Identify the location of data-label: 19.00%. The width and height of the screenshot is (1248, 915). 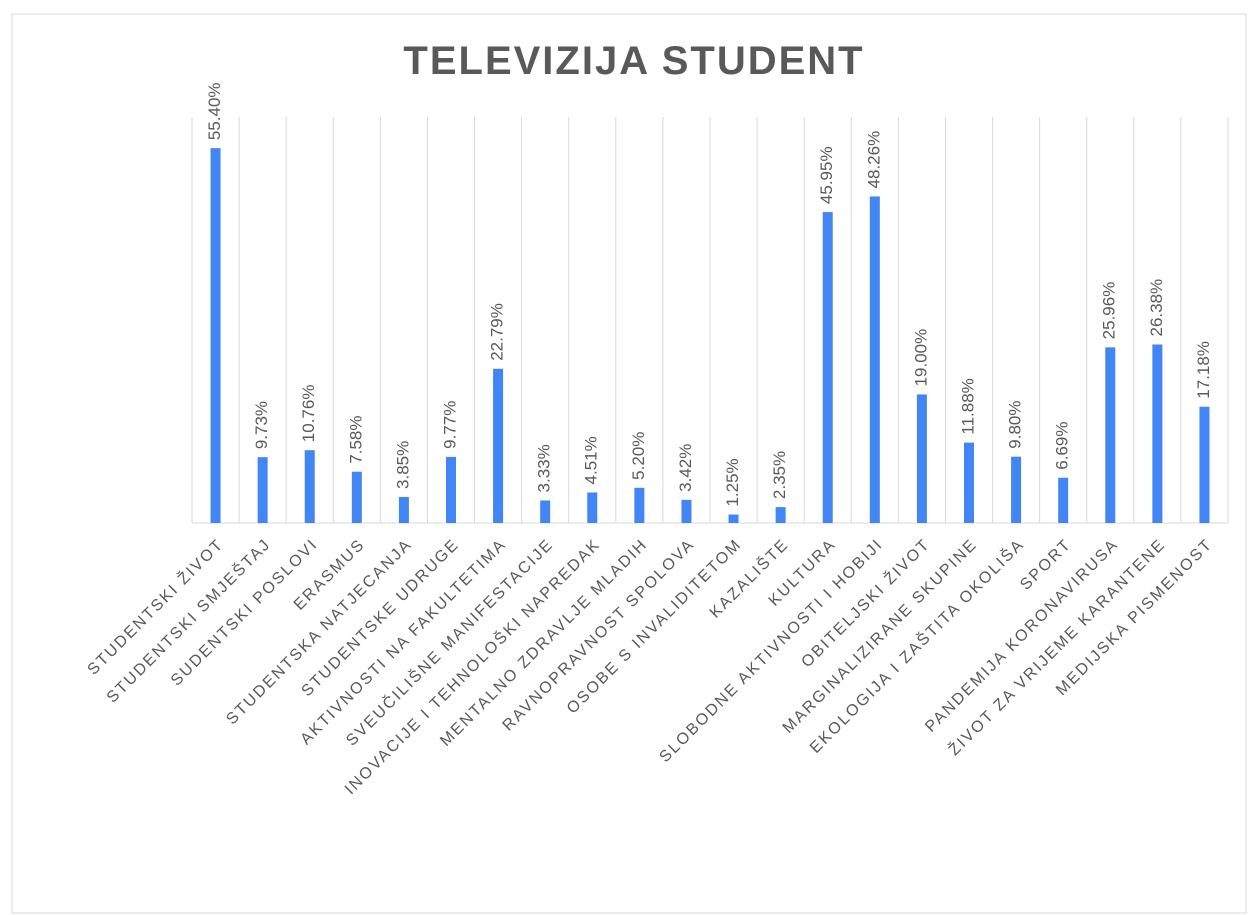
(920, 358).